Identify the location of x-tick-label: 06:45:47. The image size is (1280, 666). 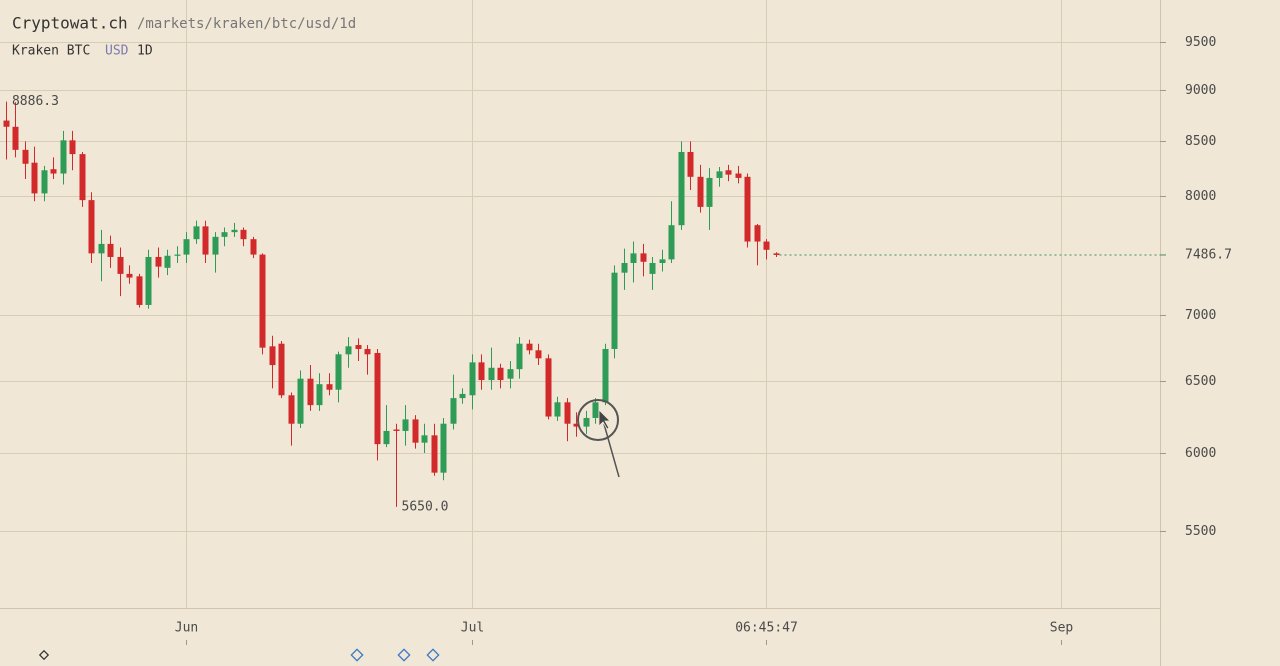
(766, 628).